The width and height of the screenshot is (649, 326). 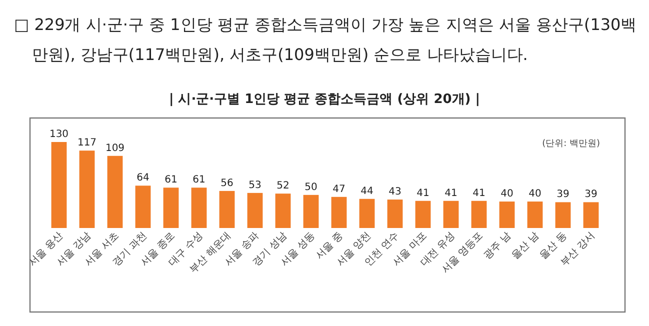 What do you see at coordinates (143, 178) in the screenshot?
I see `data-label: 64` at bounding box center [143, 178].